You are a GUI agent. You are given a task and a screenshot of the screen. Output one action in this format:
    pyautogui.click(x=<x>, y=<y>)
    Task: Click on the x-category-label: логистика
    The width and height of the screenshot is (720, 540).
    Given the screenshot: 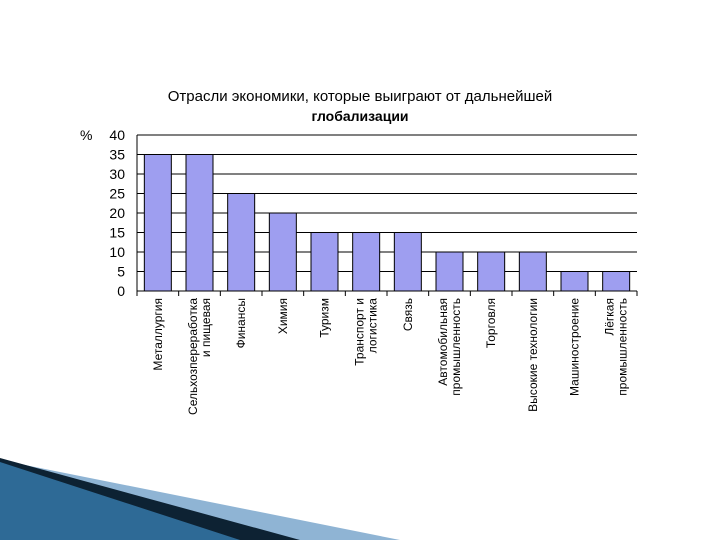 What is the action you would take?
    pyautogui.click(x=373, y=326)
    